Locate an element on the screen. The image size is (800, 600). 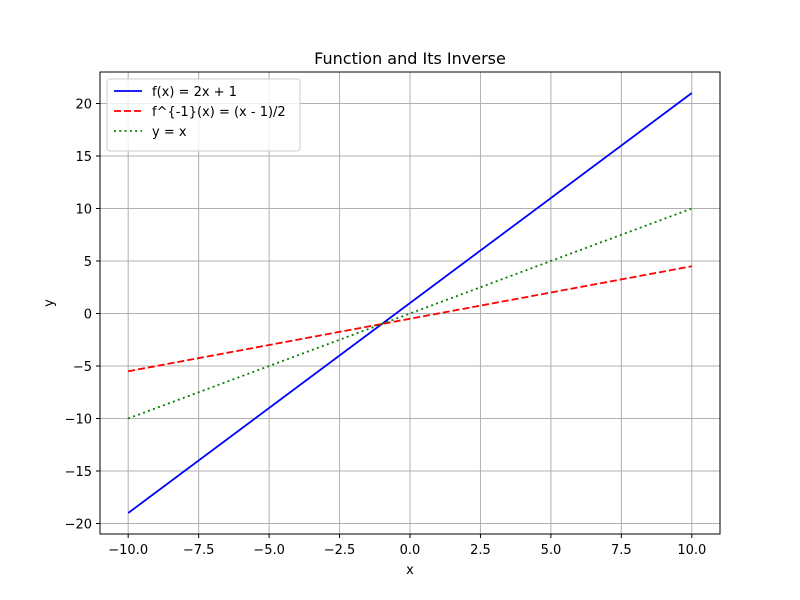
x-tick-label: −10.0 is located at coordinates (128, 550).